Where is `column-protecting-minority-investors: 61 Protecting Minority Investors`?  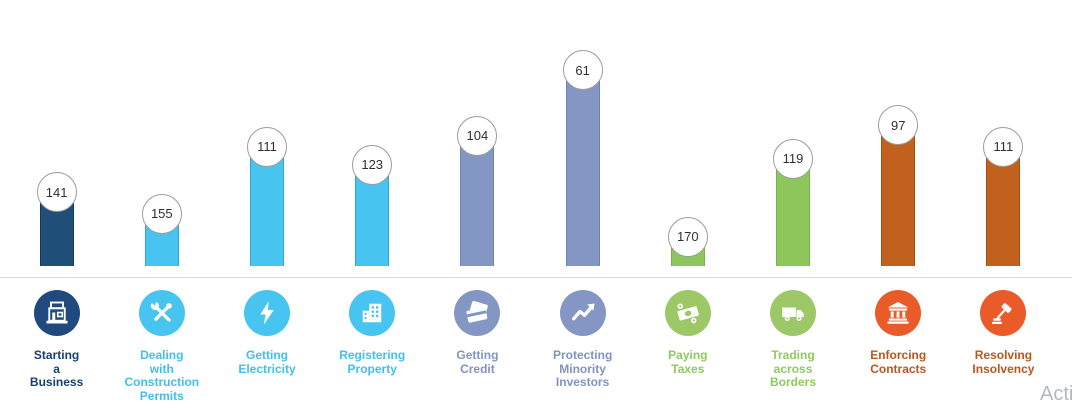 column-protecting-minority-investors: 61 Protecting Minority Investors is located at coordinates (582, 204).